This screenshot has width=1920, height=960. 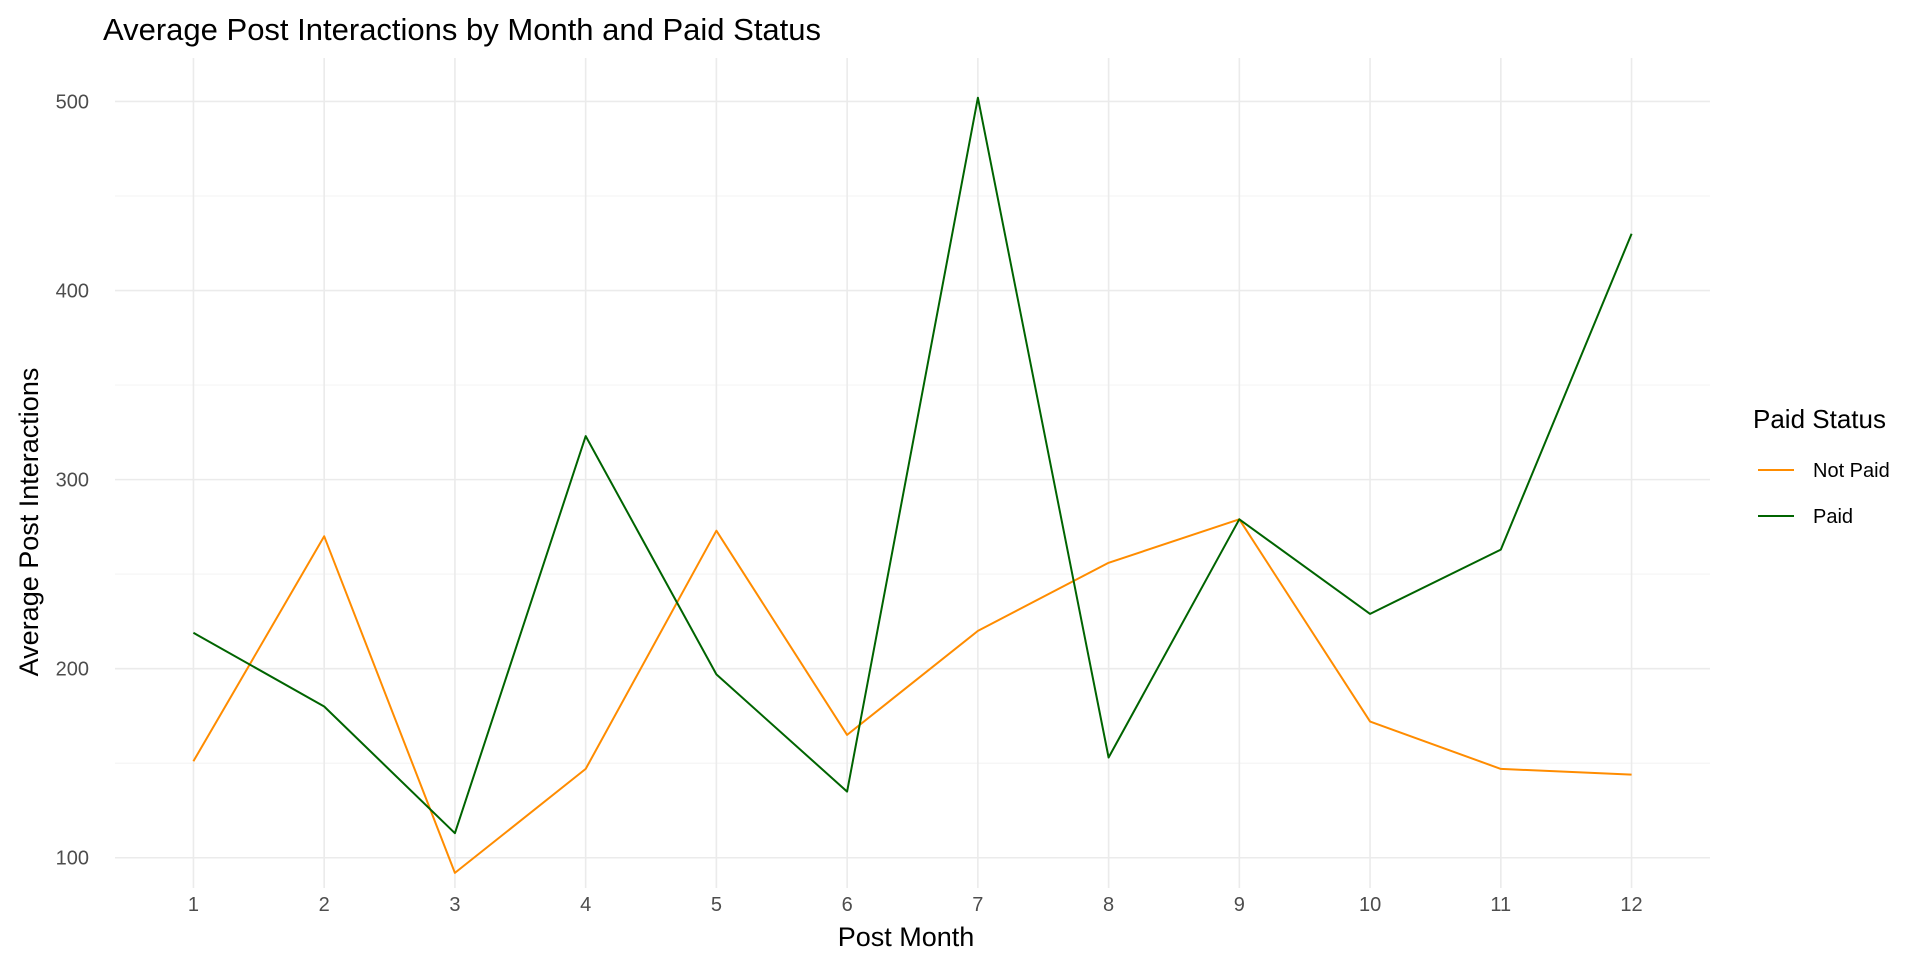 What do you see at coordinates (906, 937) in the screenshot?
I see `x-axis-title: Post Month` at bounding box center [906, 937].